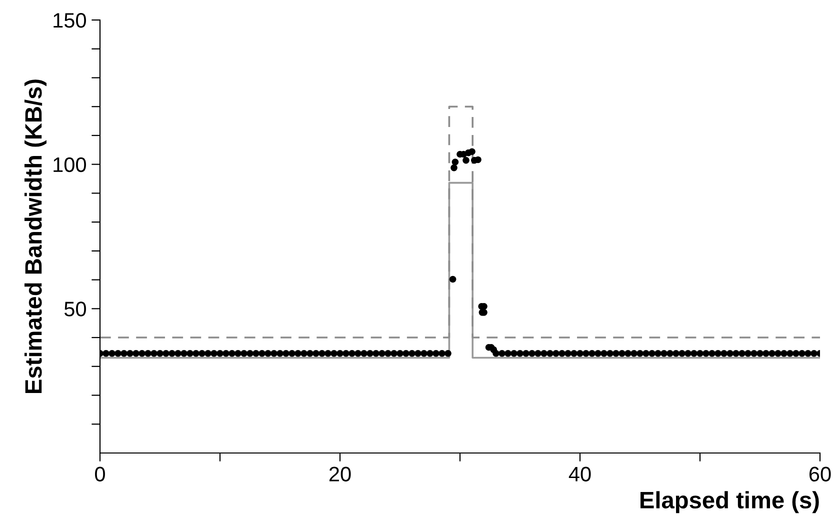 The image size is (837, 522). What do you see at coordinates (70, 164) in the screenshot?
I see `y-tick-label: 100` at bounding box center [70, 164].